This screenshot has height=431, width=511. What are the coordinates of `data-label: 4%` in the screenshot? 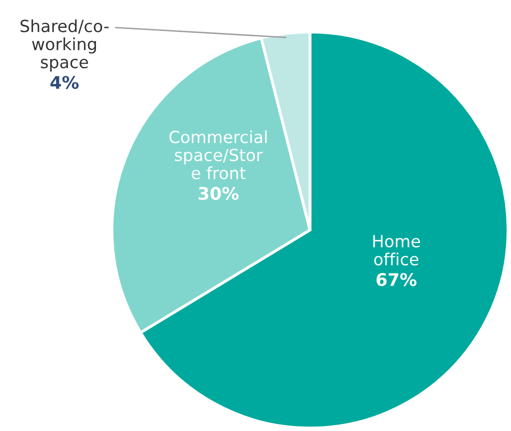 It's located at (64, 82).